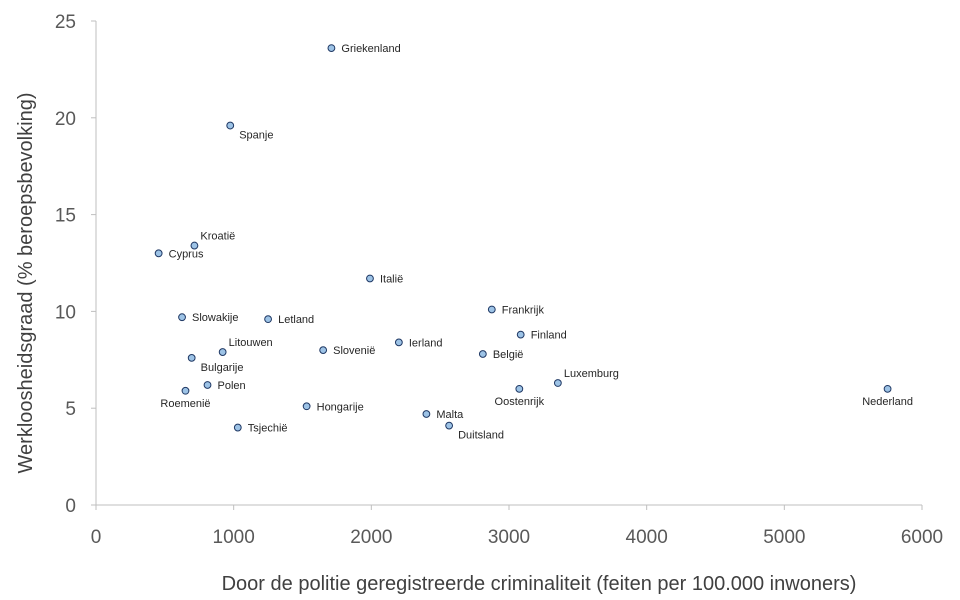 The width and height of the screenshot is (960, 600). I want to click on data-point-label: Hongarije, so click(340, 407).